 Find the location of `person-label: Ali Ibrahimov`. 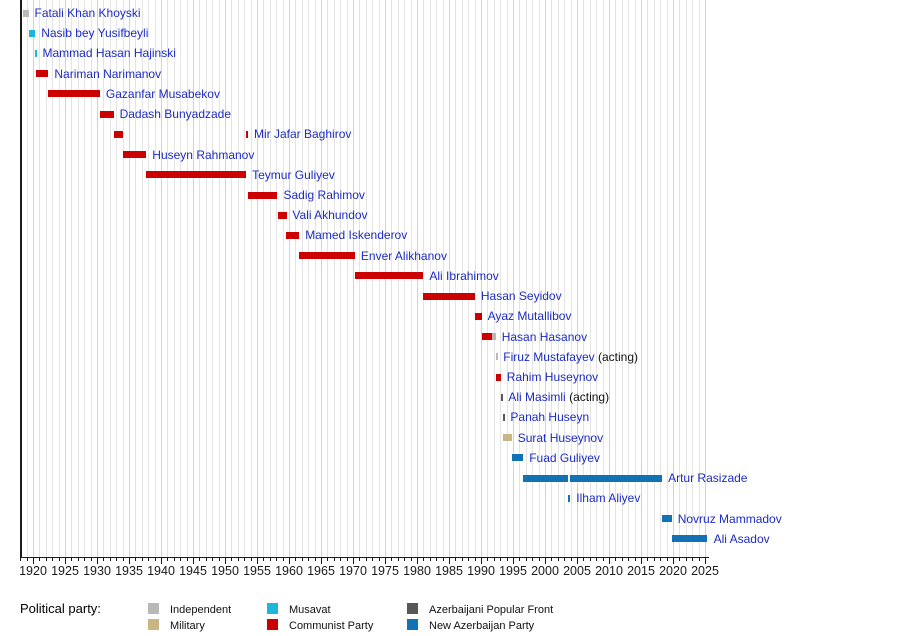

person-label: Ali Ibrahimov is located at coordinates (463, 276).